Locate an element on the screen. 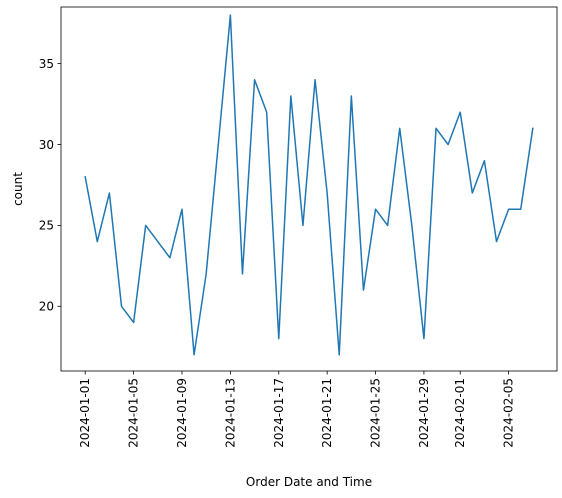 The width and height of the screenshot is (562, 498). x-tick-label: 2024-01-13 is located at coordinates (230, 413).